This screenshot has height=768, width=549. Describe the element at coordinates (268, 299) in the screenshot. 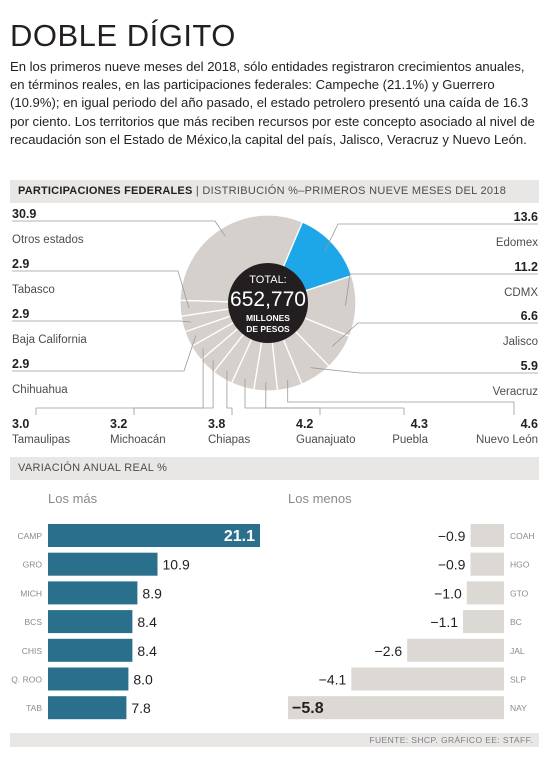

I see `pie-center-value: 652,770` at that location.